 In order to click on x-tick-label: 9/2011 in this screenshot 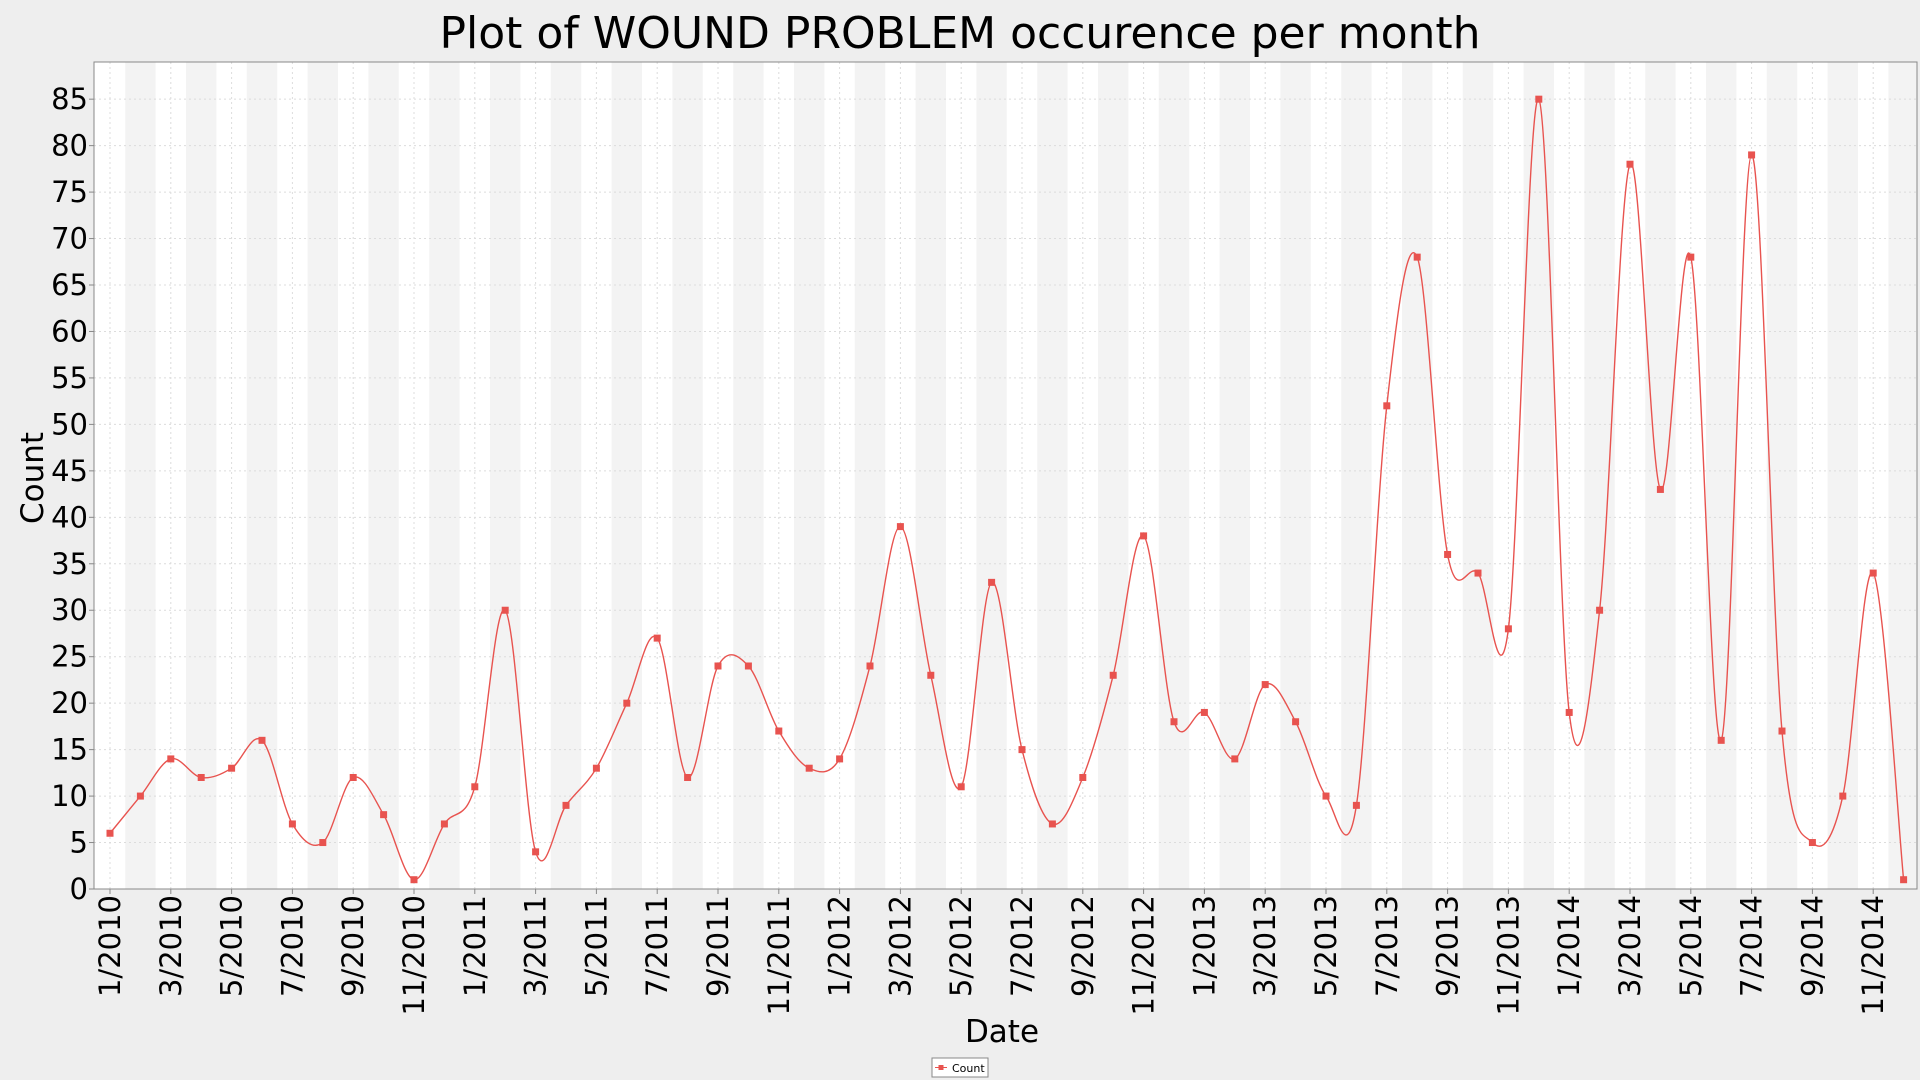, I will do `click(718, 946)`.